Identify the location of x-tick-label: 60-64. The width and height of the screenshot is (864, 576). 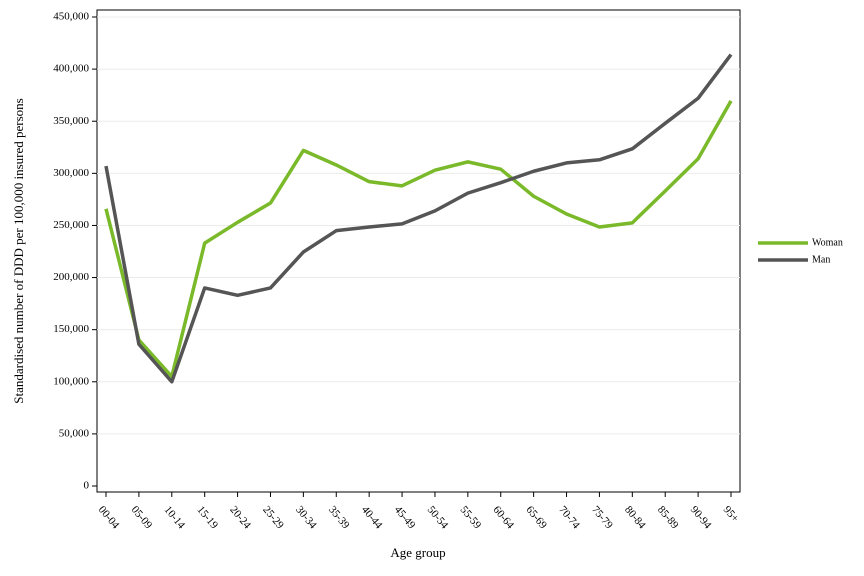
(503, 518).